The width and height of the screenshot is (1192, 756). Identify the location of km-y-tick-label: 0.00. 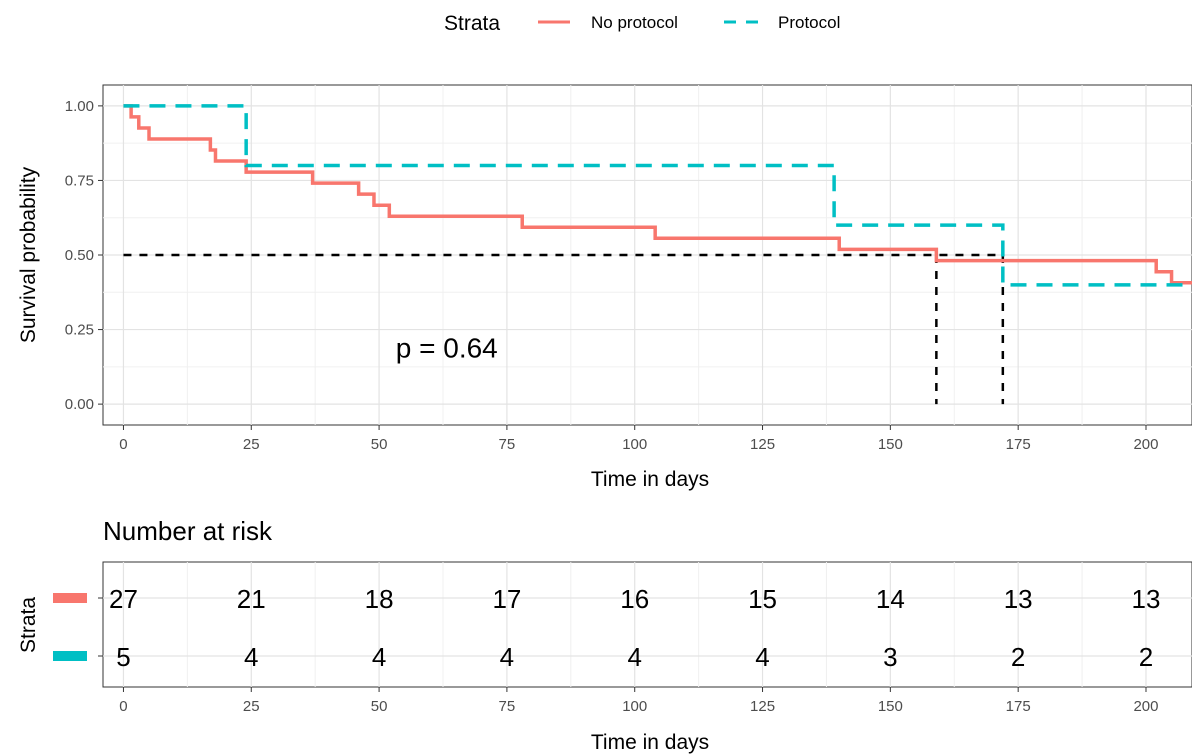
(79, 404).